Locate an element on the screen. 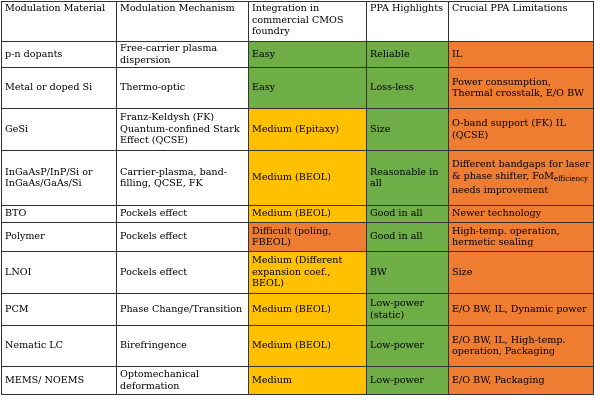  header-mechanism: Modulation Mechanism is located at coordinates (182, 21).